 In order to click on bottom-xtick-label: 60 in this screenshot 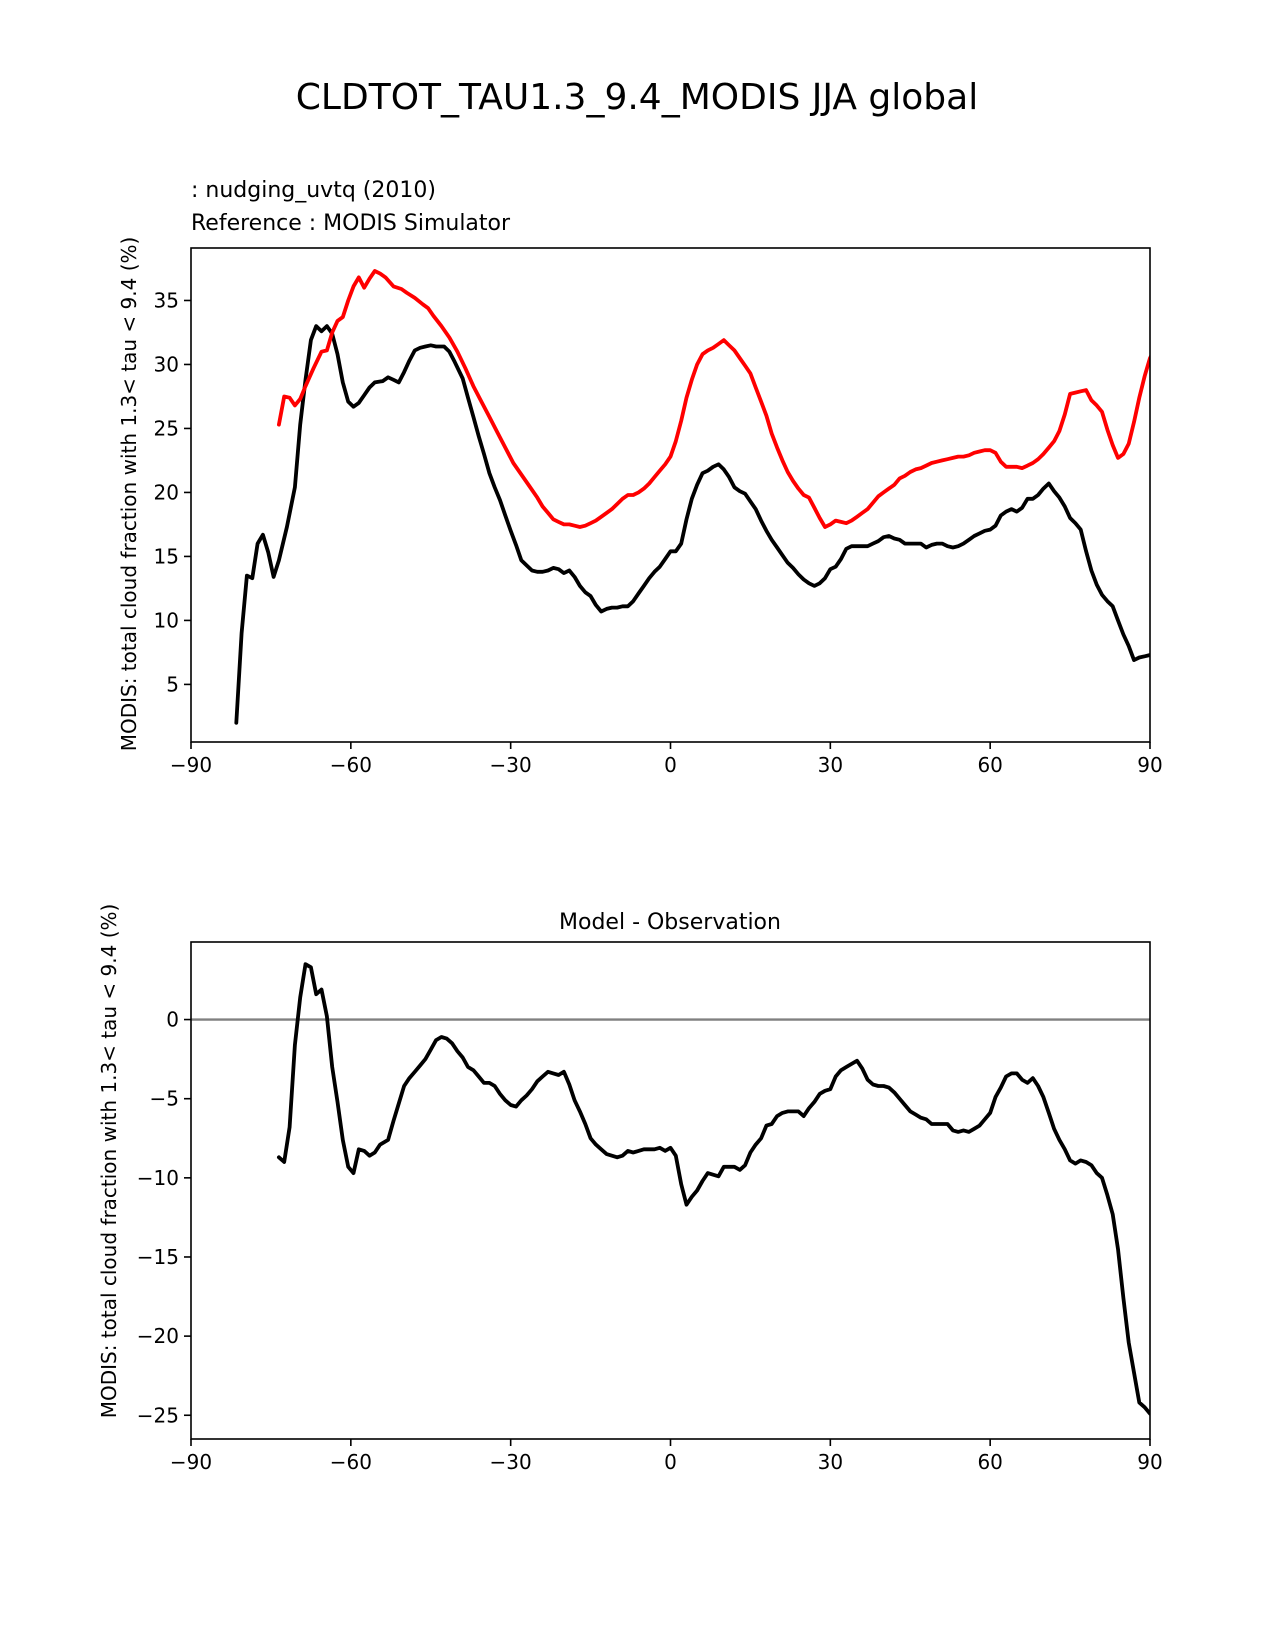, I will do `click(989, 1462)`.